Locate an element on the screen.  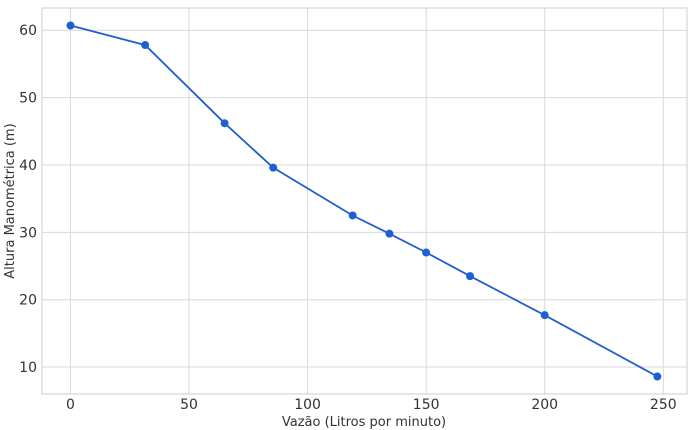
y-axis-label: Altura Manométrica (m) is located at coordinates (10, 200).